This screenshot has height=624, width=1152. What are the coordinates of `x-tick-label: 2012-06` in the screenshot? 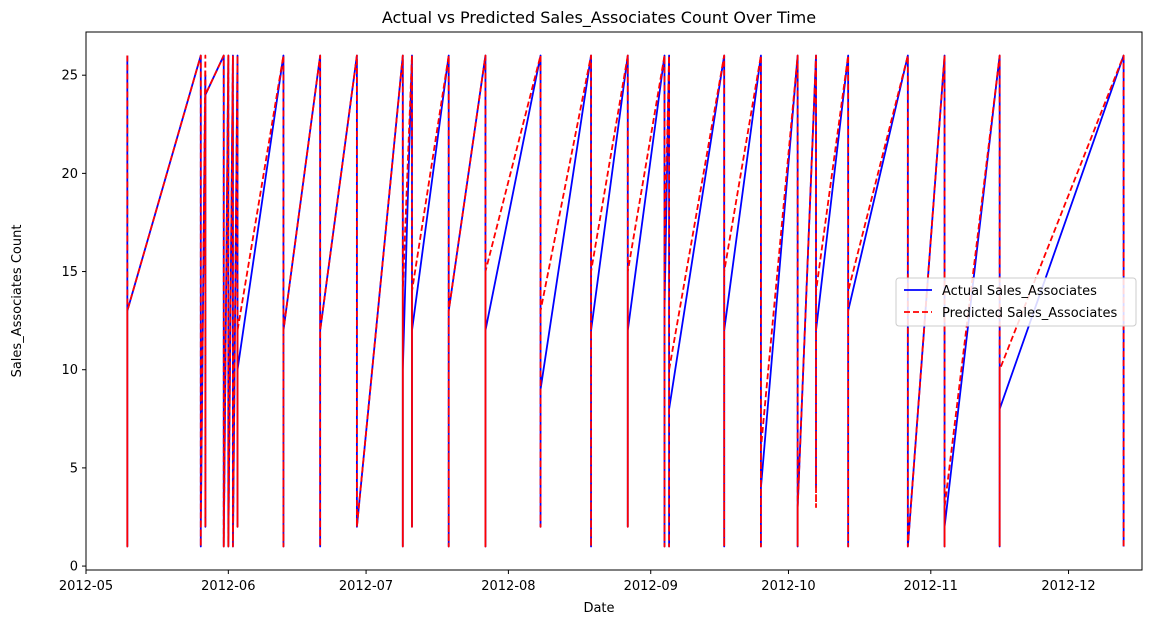 It's located at (228, 586).